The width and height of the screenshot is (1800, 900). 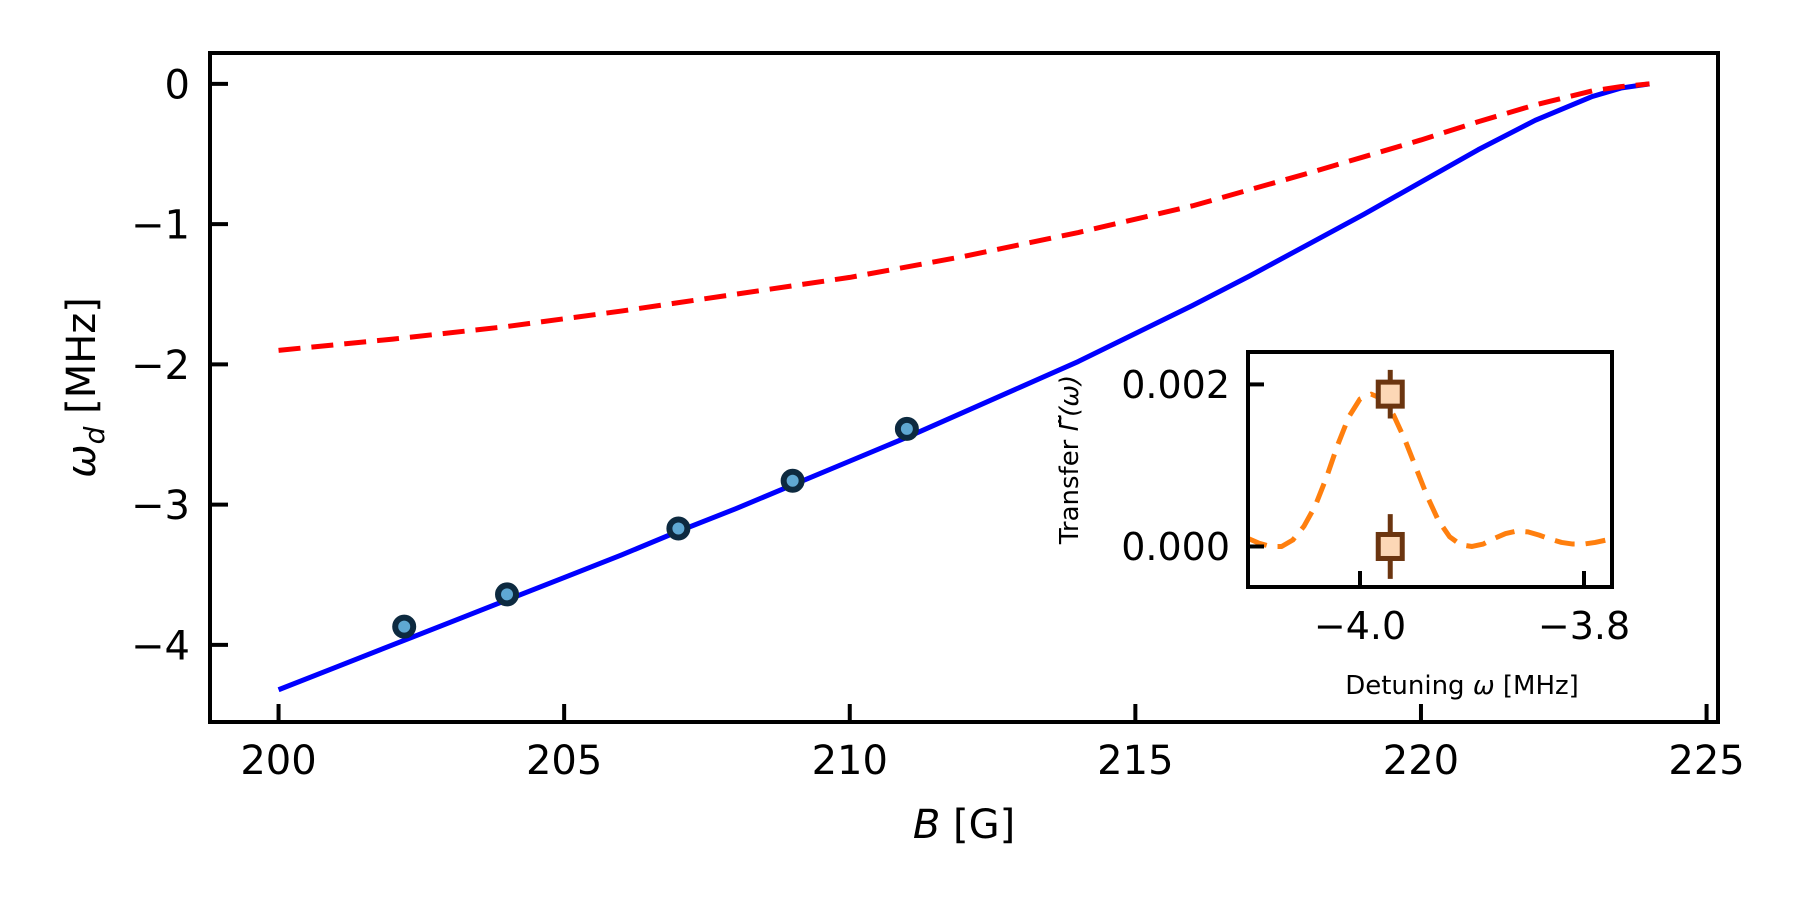 I want to click on inset-x-axis-label: Detuning ω [MHz], so click(x=1462, y=686).